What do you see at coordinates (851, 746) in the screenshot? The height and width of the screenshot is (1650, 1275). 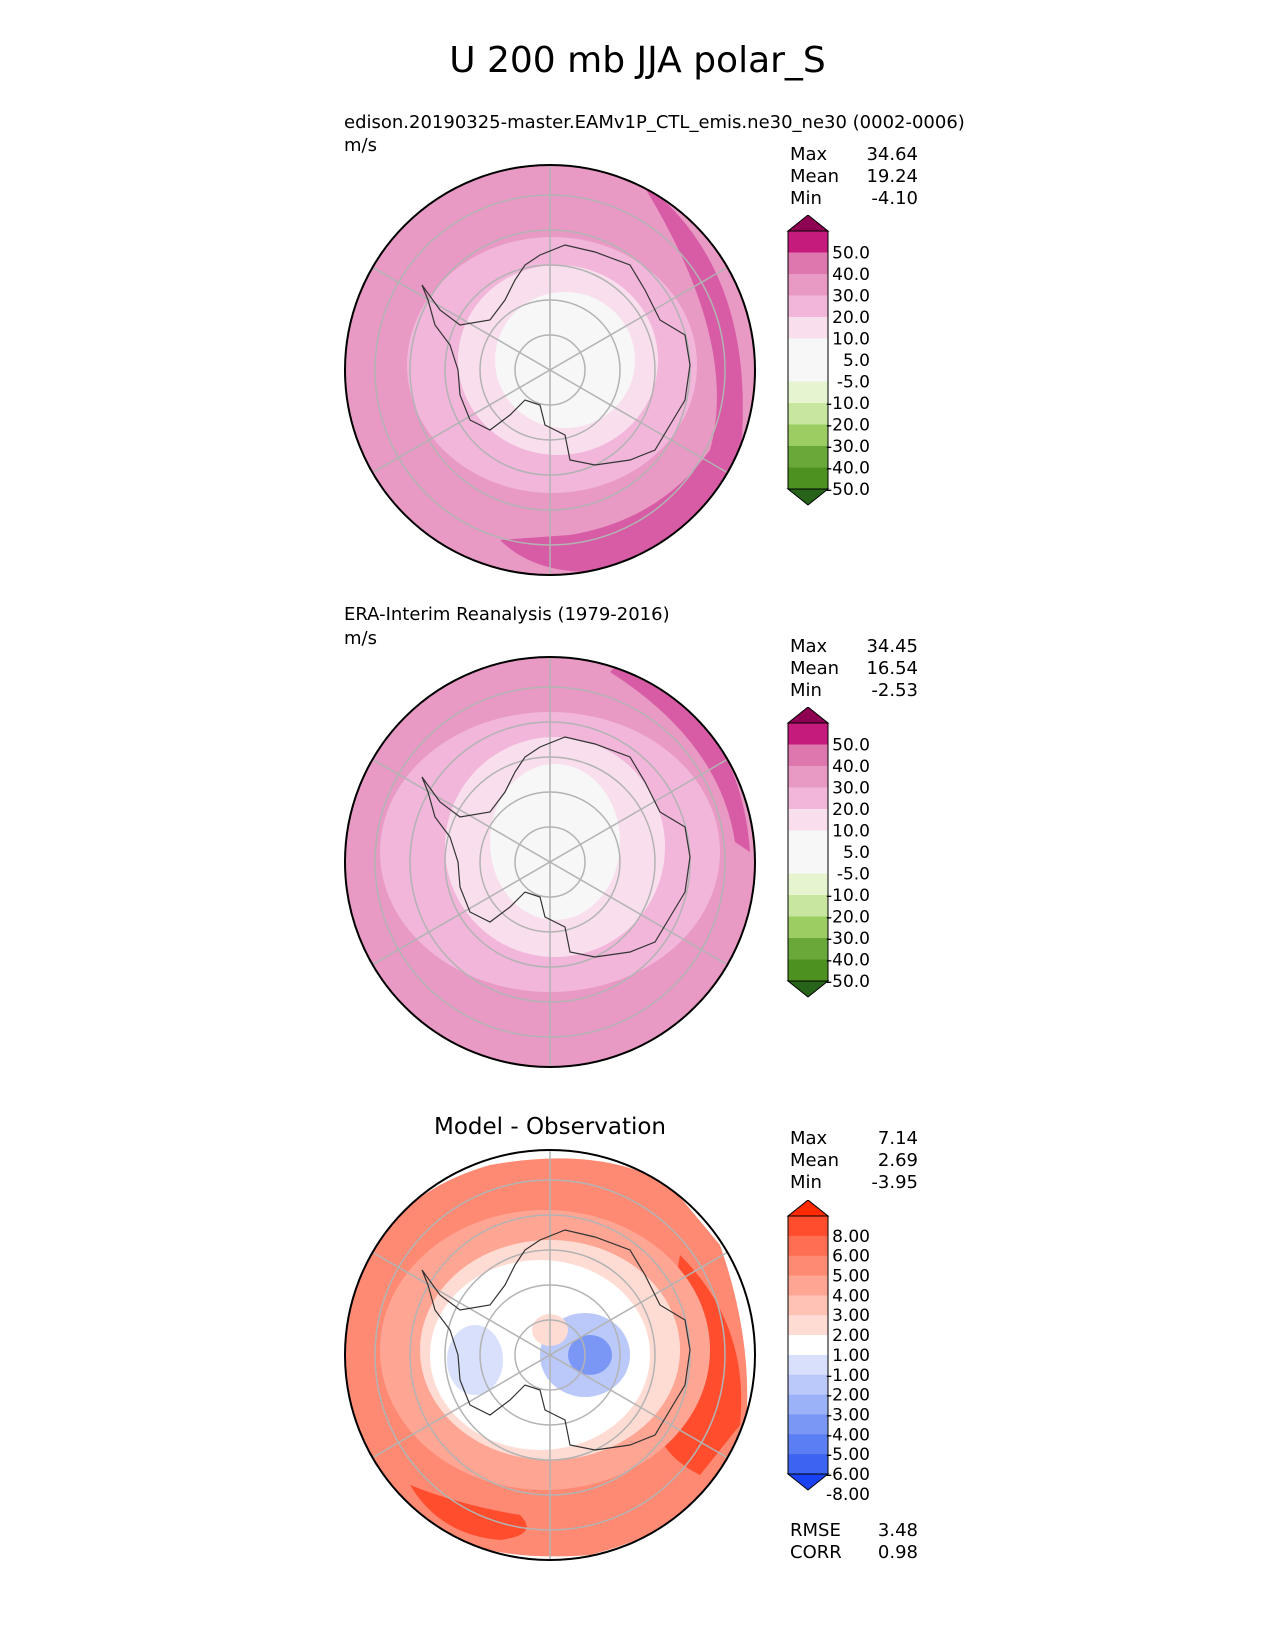 I see `panel2-colorbar-tick-label: 50.0` at bounding box center [851, 746].